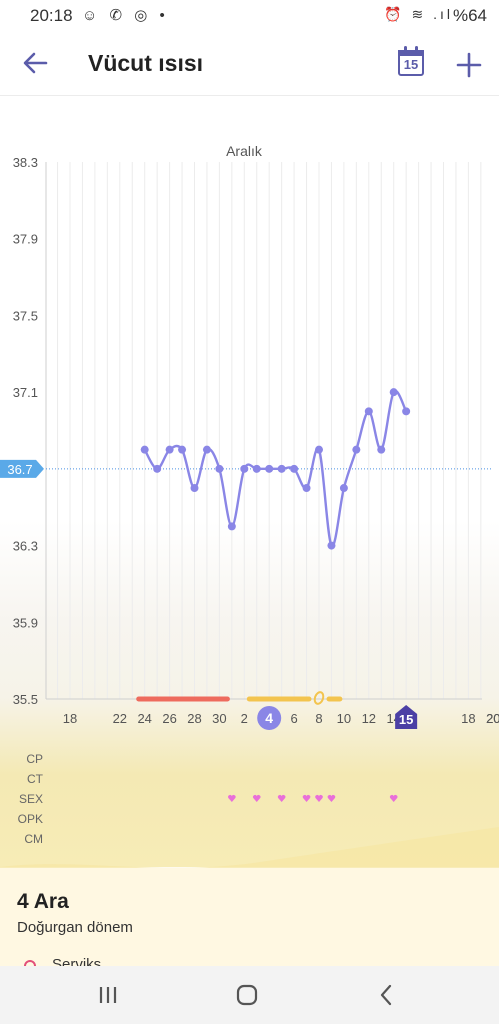  I want to click on back-nav-icon, so click(387, 995).